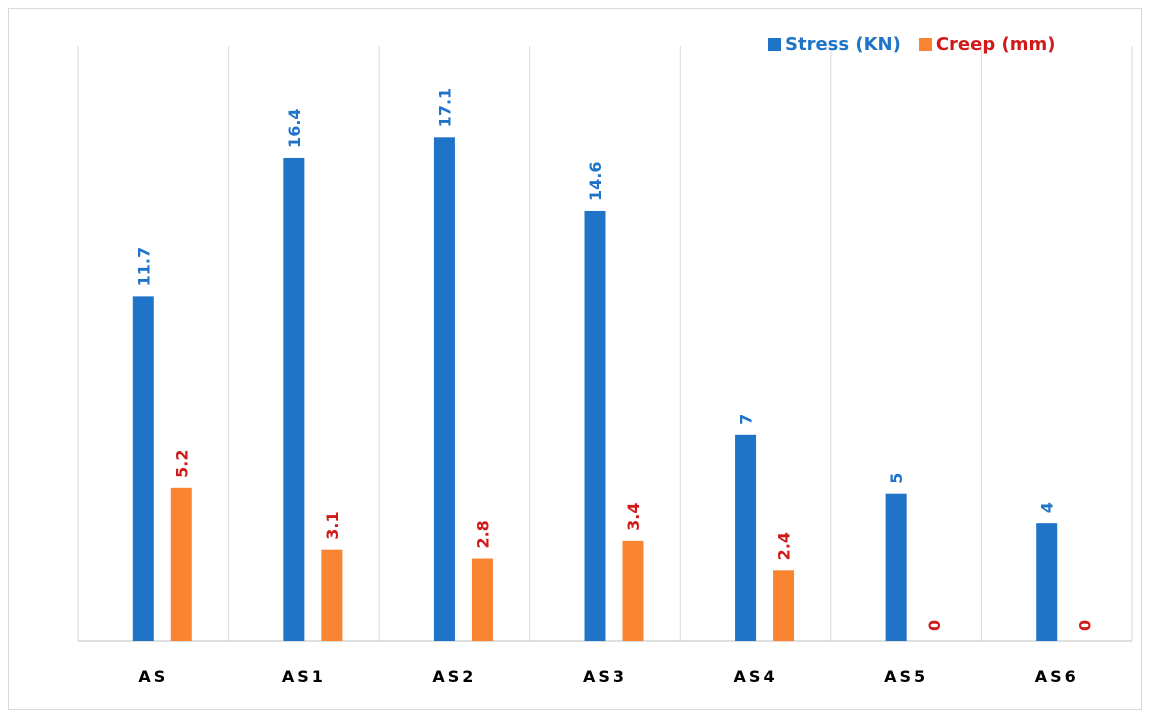 This screenshot has width=1151, height=719. I want to click on data-label-stress: 14.6, so click(595, 180).